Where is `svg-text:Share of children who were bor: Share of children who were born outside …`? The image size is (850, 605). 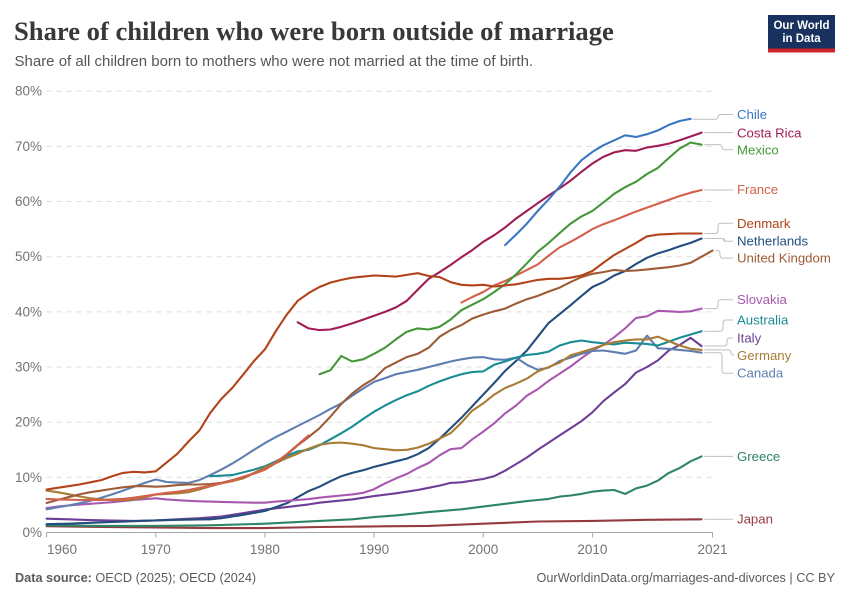 svg-text:Share of children who were bor: Share of children who were born outside … is located at coordinates (314, 31).